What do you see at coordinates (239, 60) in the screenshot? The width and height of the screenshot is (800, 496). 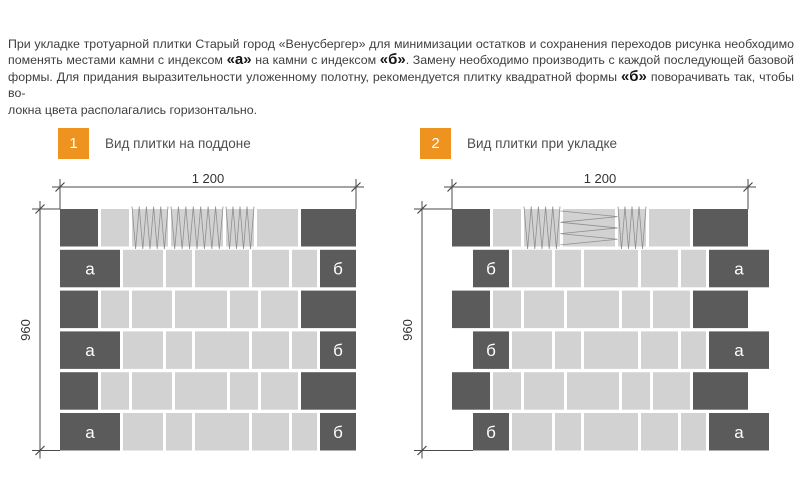 I see `intro-emphasis: «а»` at bounding box center [239, 60].